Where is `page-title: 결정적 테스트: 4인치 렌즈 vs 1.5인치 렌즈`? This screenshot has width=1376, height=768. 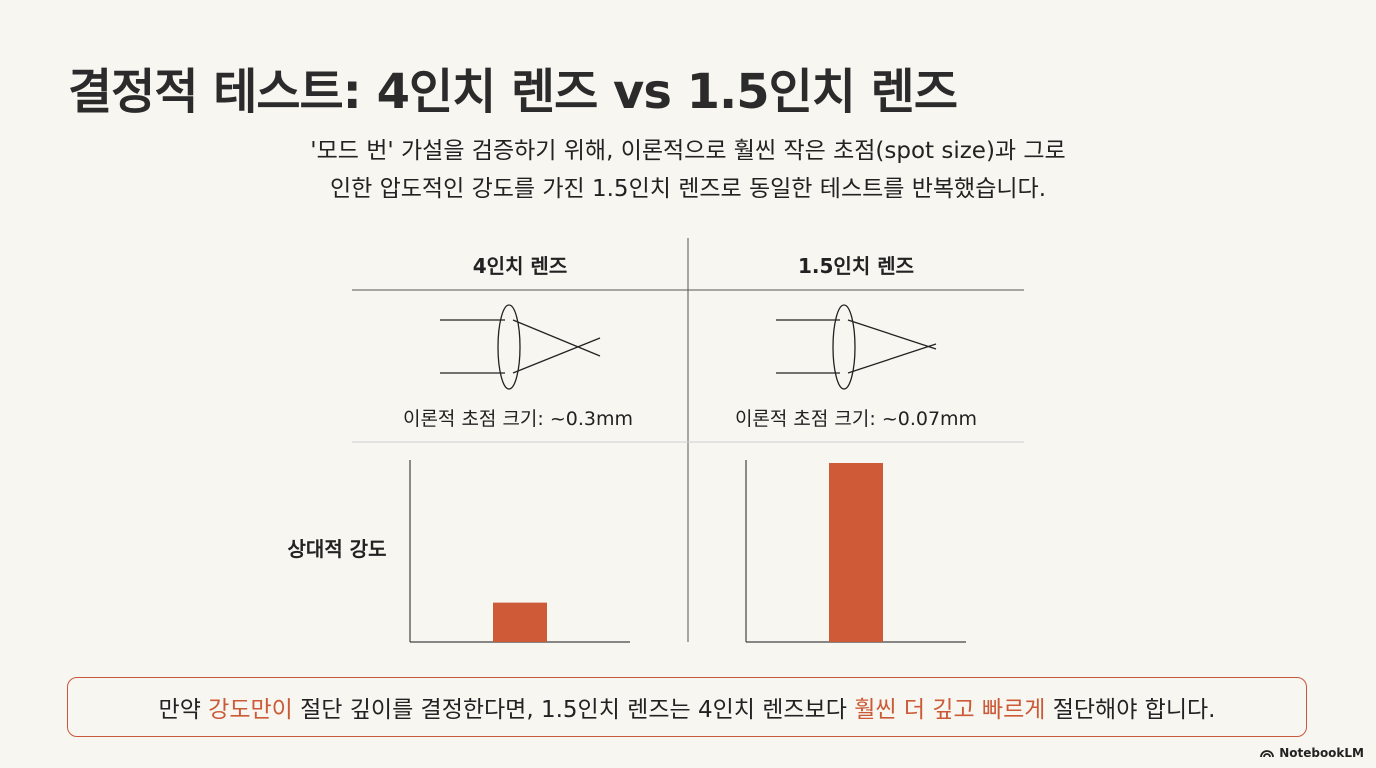
page-title: 결정적 테스트: 4인치 렌즈 vs 1.5인치 렌즈 is located at coordinates (513, 92).